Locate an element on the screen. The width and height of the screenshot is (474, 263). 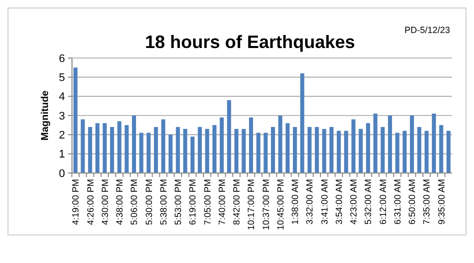
x-tick-label: 3:41:00 AM is located at coordinates (324, 202).